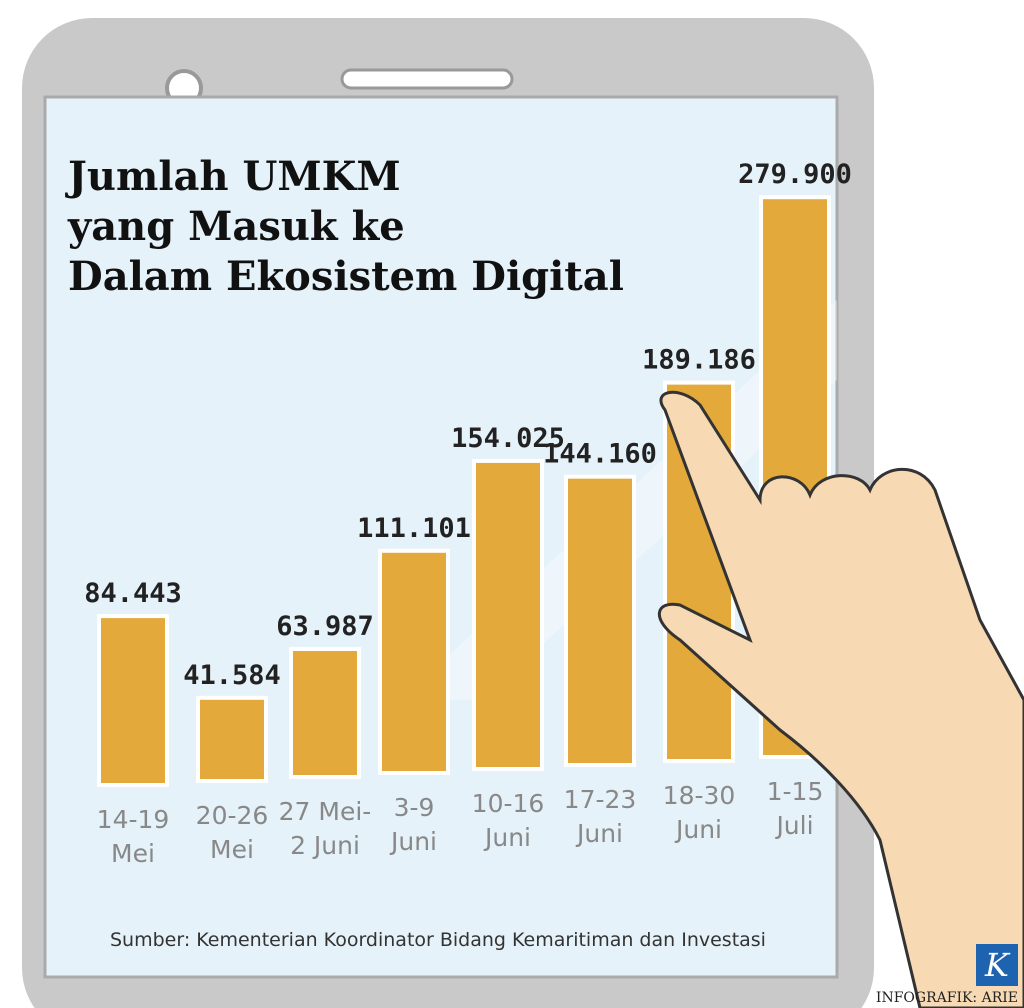 The image size is (1024, 1008). I want to click on credit: INFOGRAFIK: ARIE, so click(947, 998).